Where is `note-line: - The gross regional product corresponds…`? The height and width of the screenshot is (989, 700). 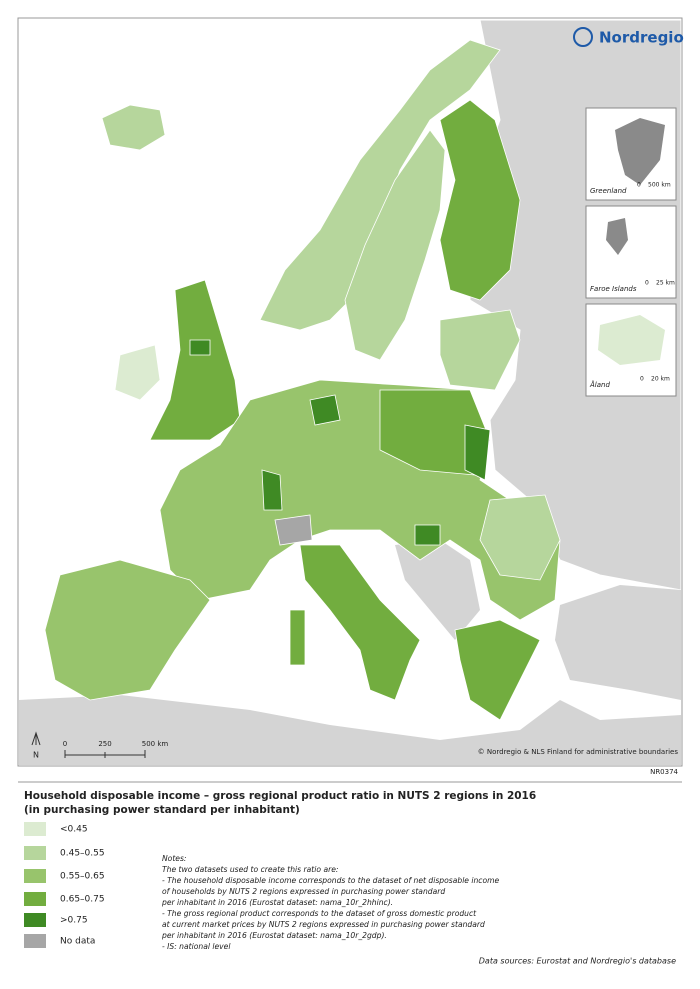
note-line: - The gross regional product corresponds… is located at coordinates (319, 913).